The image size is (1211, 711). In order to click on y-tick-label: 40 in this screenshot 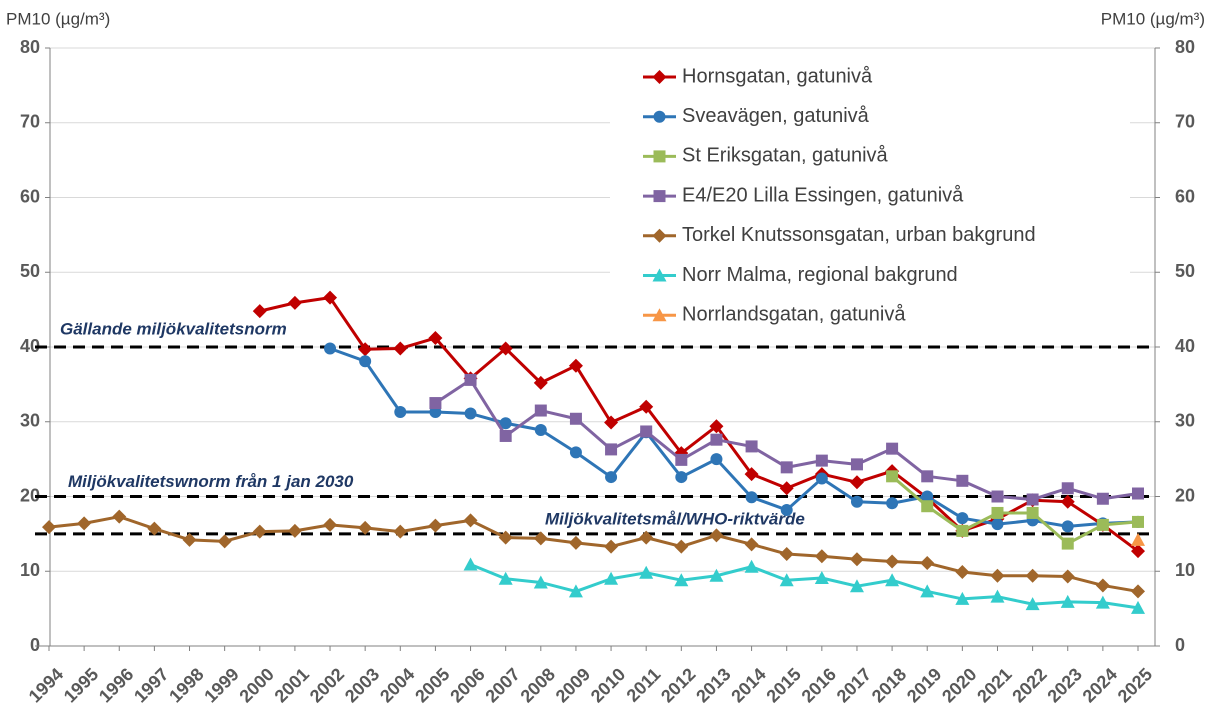, I will do `click(30, 346)`.